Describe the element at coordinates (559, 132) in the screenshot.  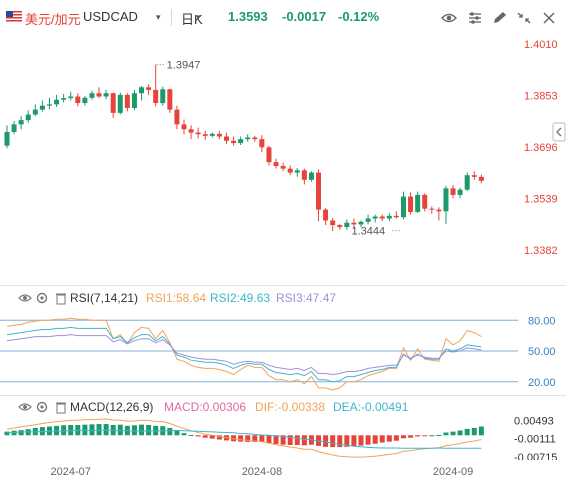
I see `sidebar-toggle-icon` at that location.